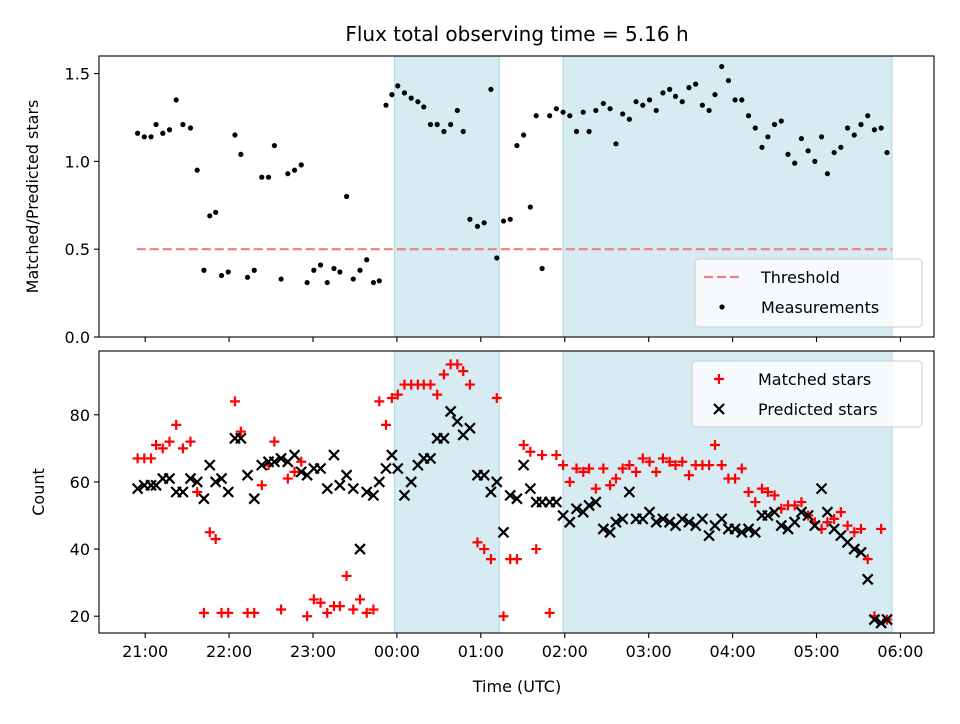  Describe the element at coordinates (77, 161) in the screenshot. I see `y-tick-label: 1.0` at that location.